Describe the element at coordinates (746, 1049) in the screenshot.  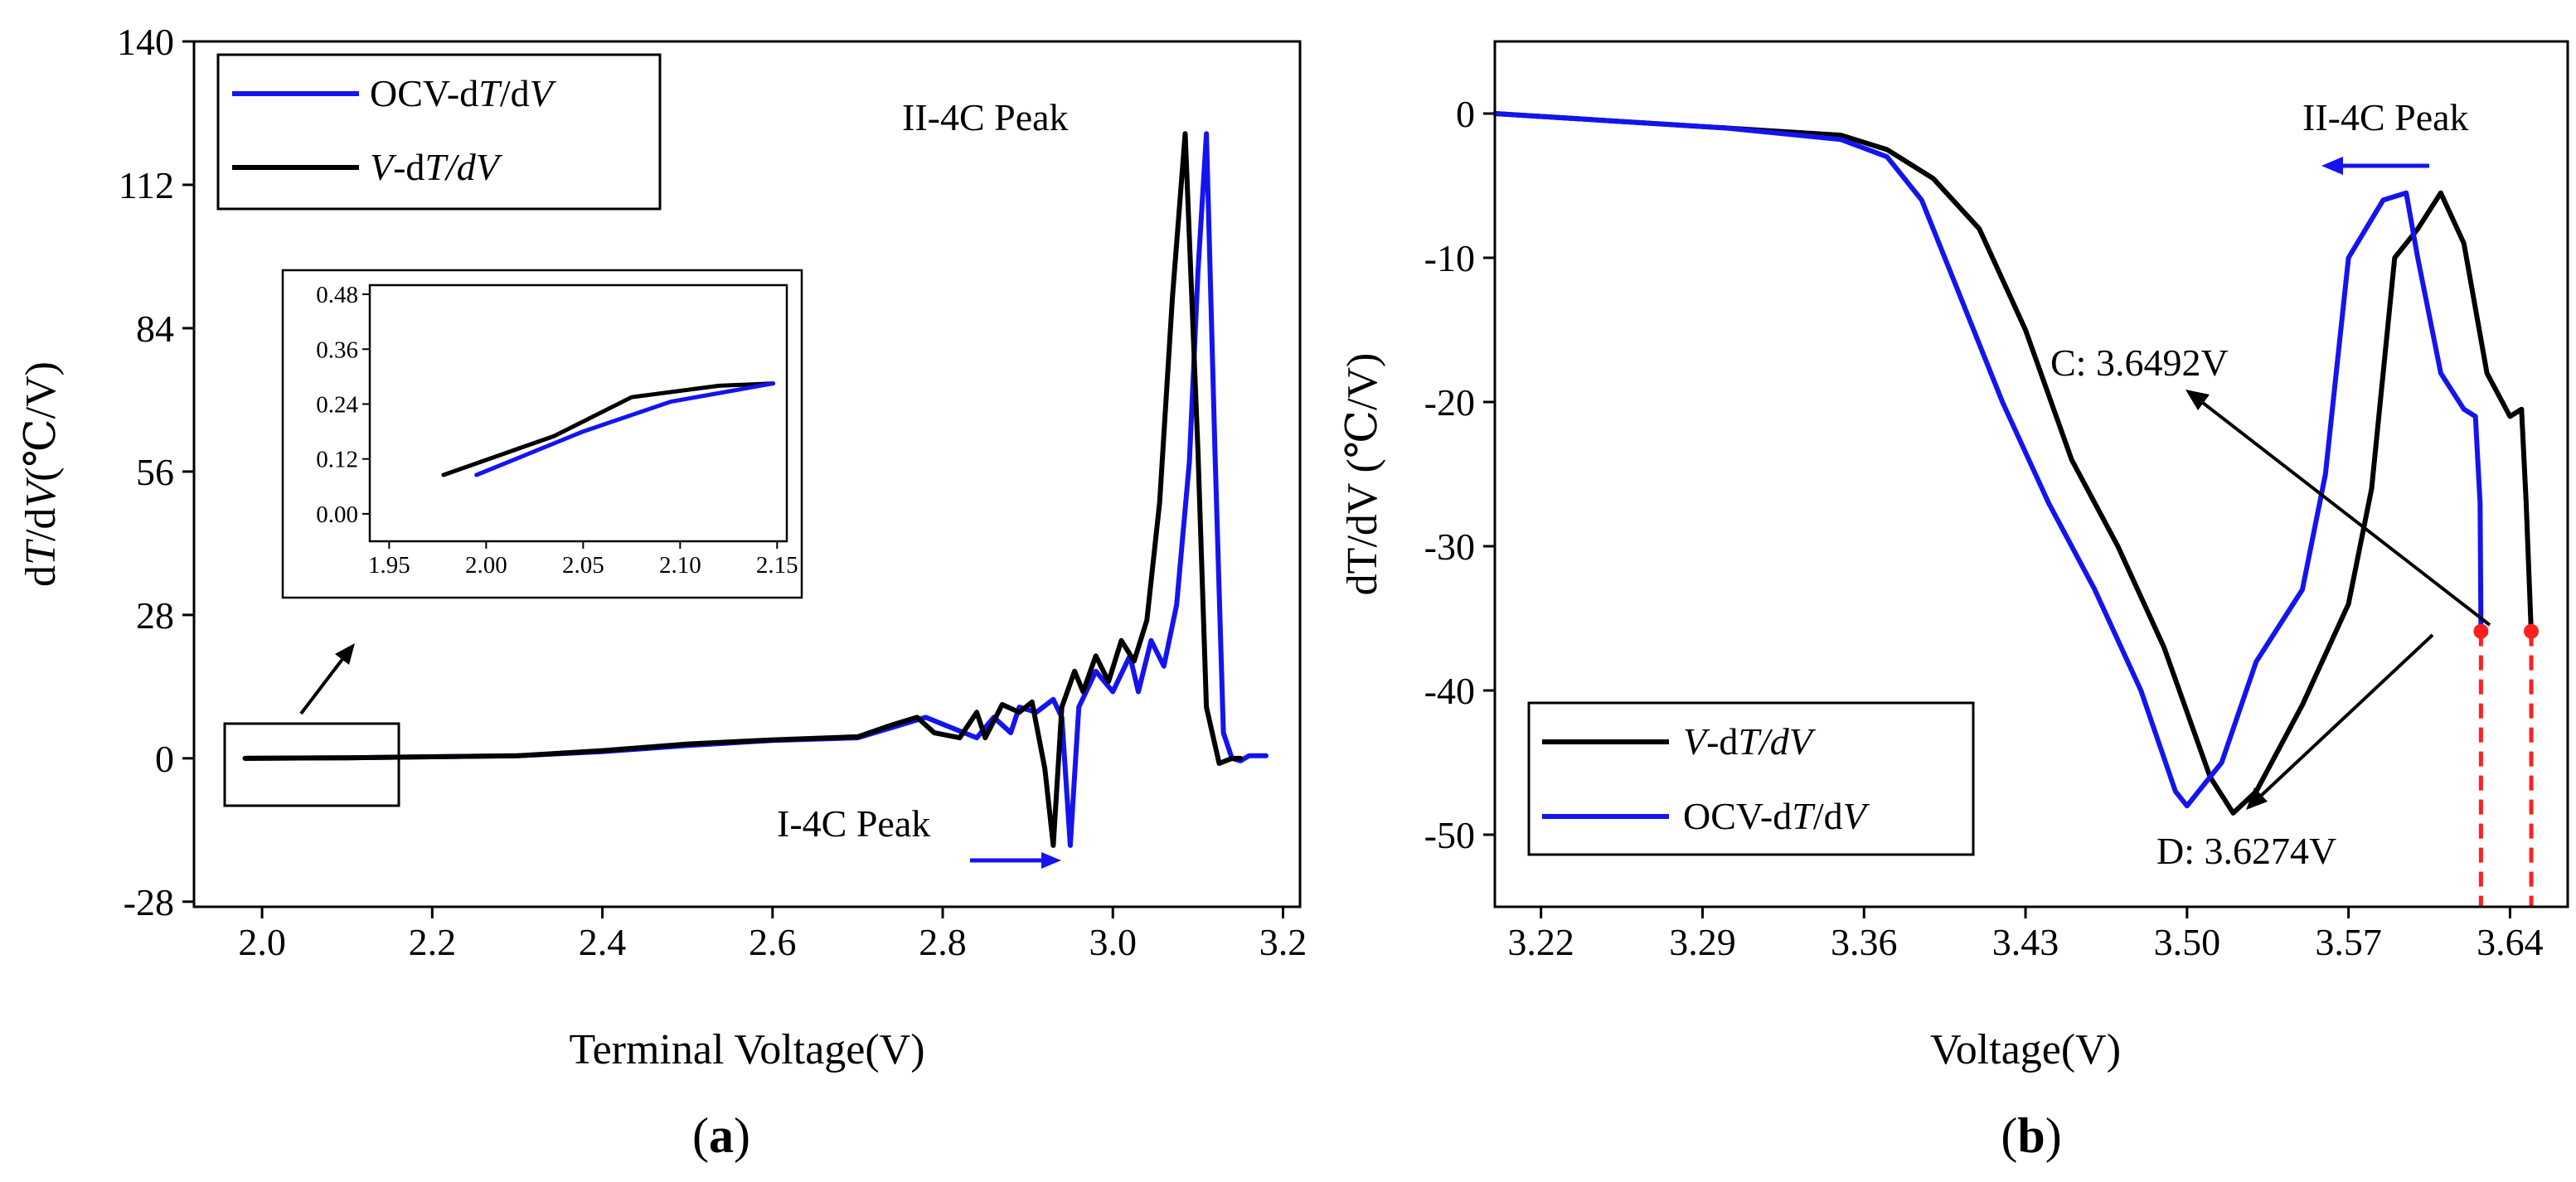
I see `panel-a-x-axis-title: Terminal Voltage(V)` at that location.